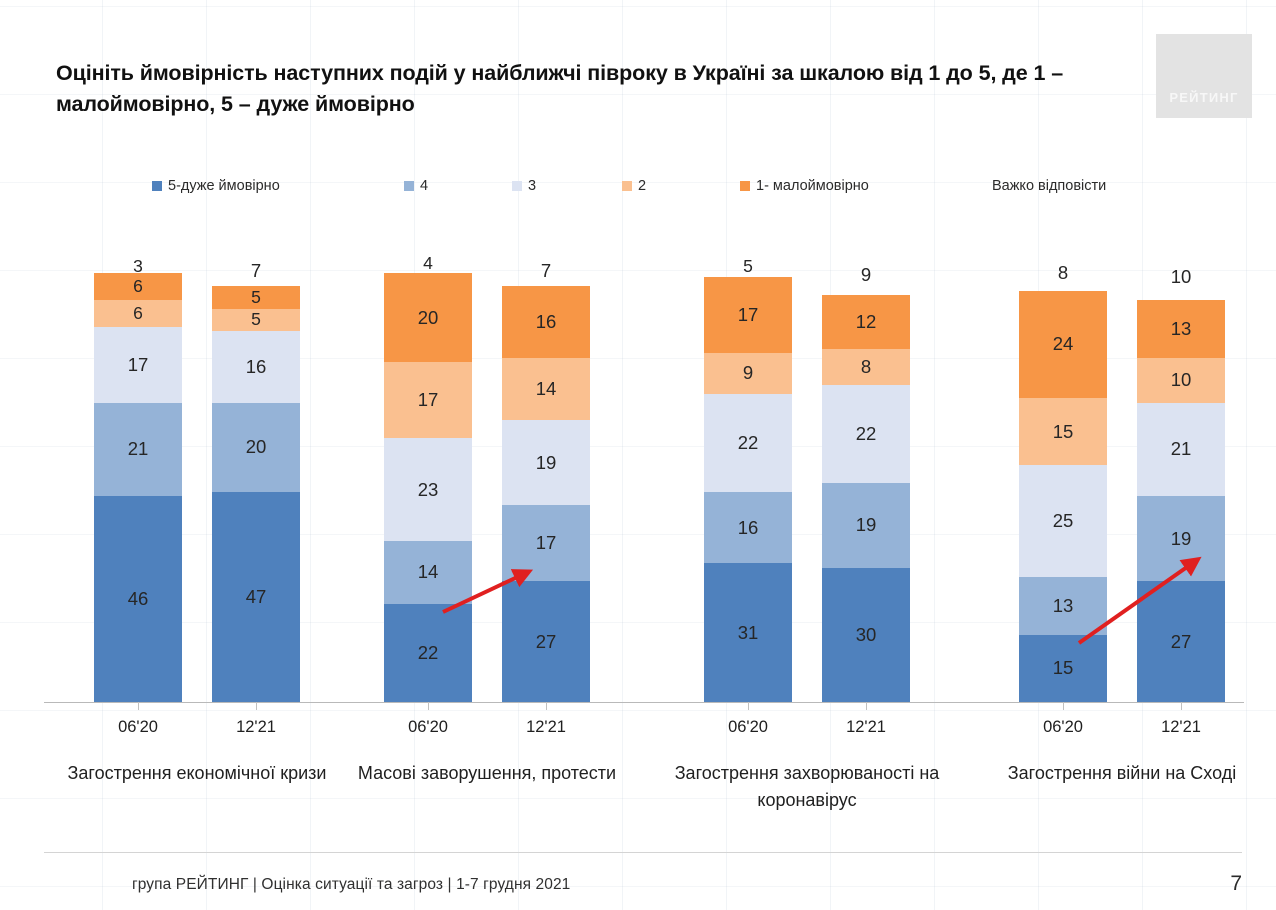  What do you see at coordinates (138, 599) in the screenshot?
I see `bar-value-label: 46` at bounding box center [138, 599].